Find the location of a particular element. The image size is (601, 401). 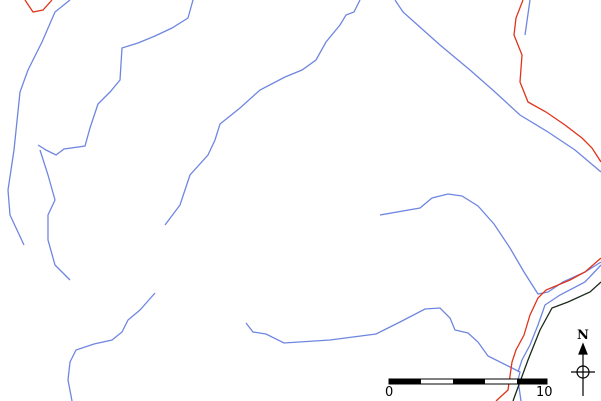

north-label: N is located at coordinates (583, 335).